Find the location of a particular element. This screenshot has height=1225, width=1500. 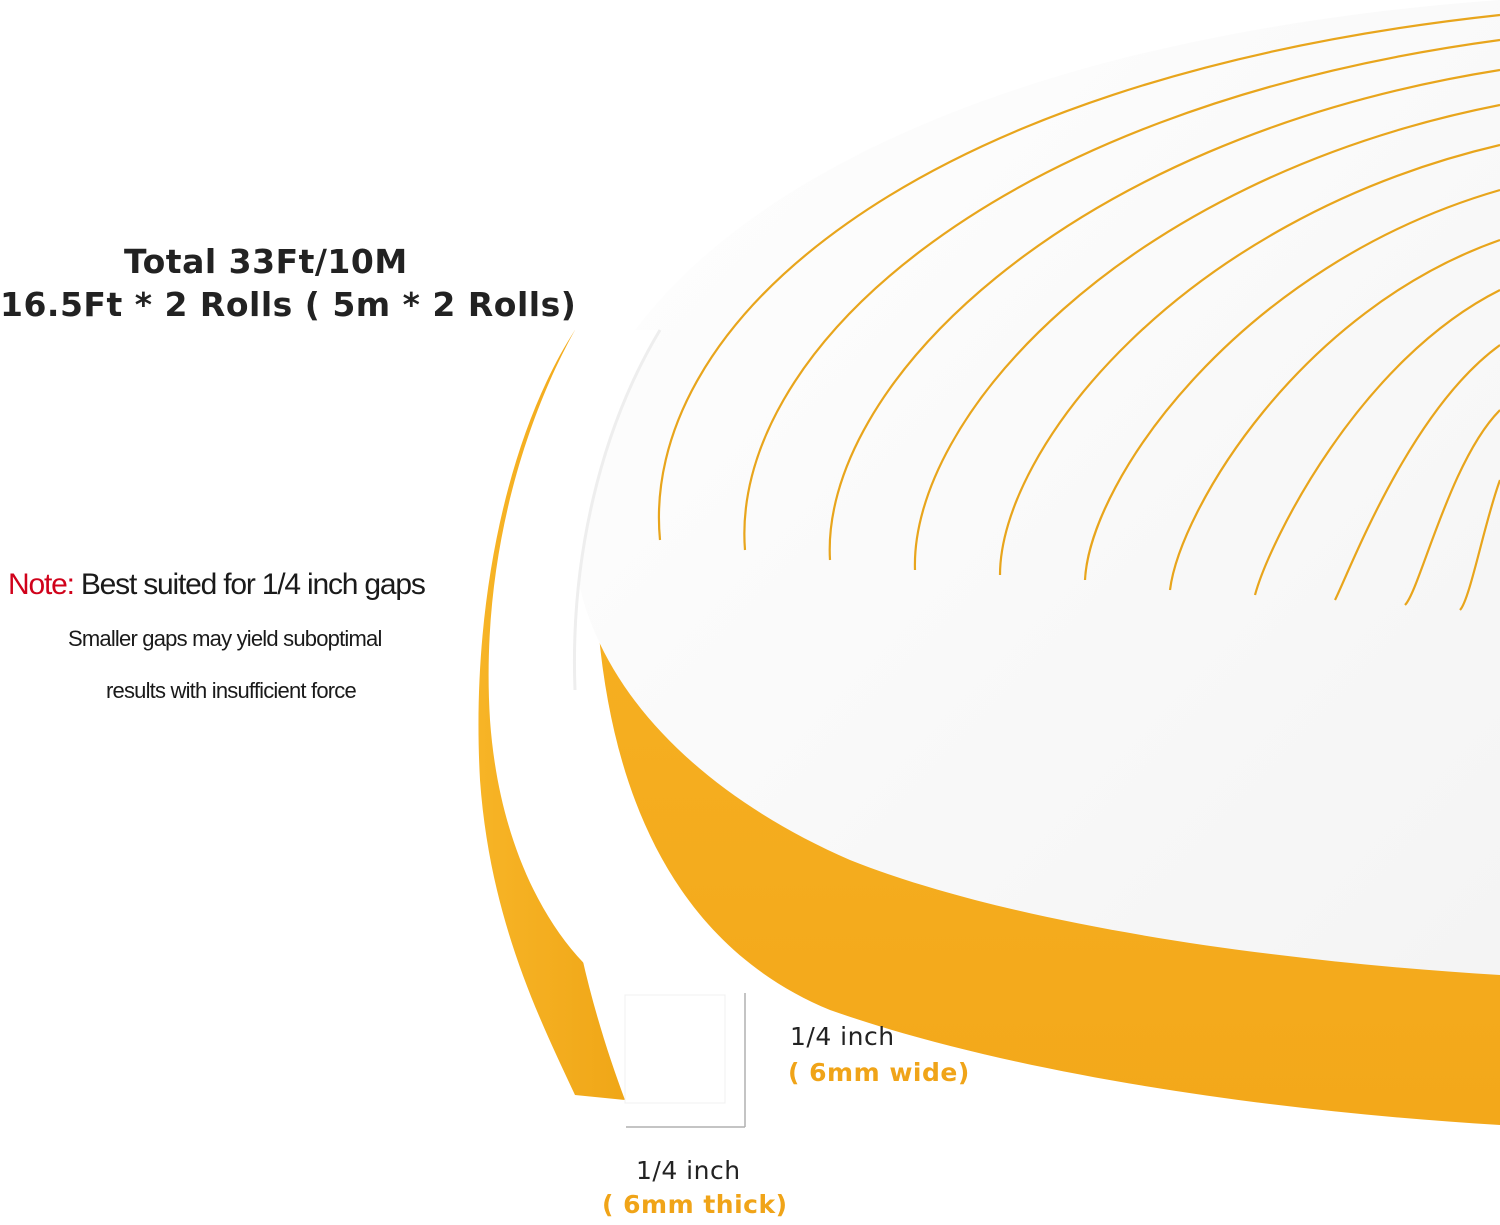

strip-foam-top is located at coordinates (606, 665).